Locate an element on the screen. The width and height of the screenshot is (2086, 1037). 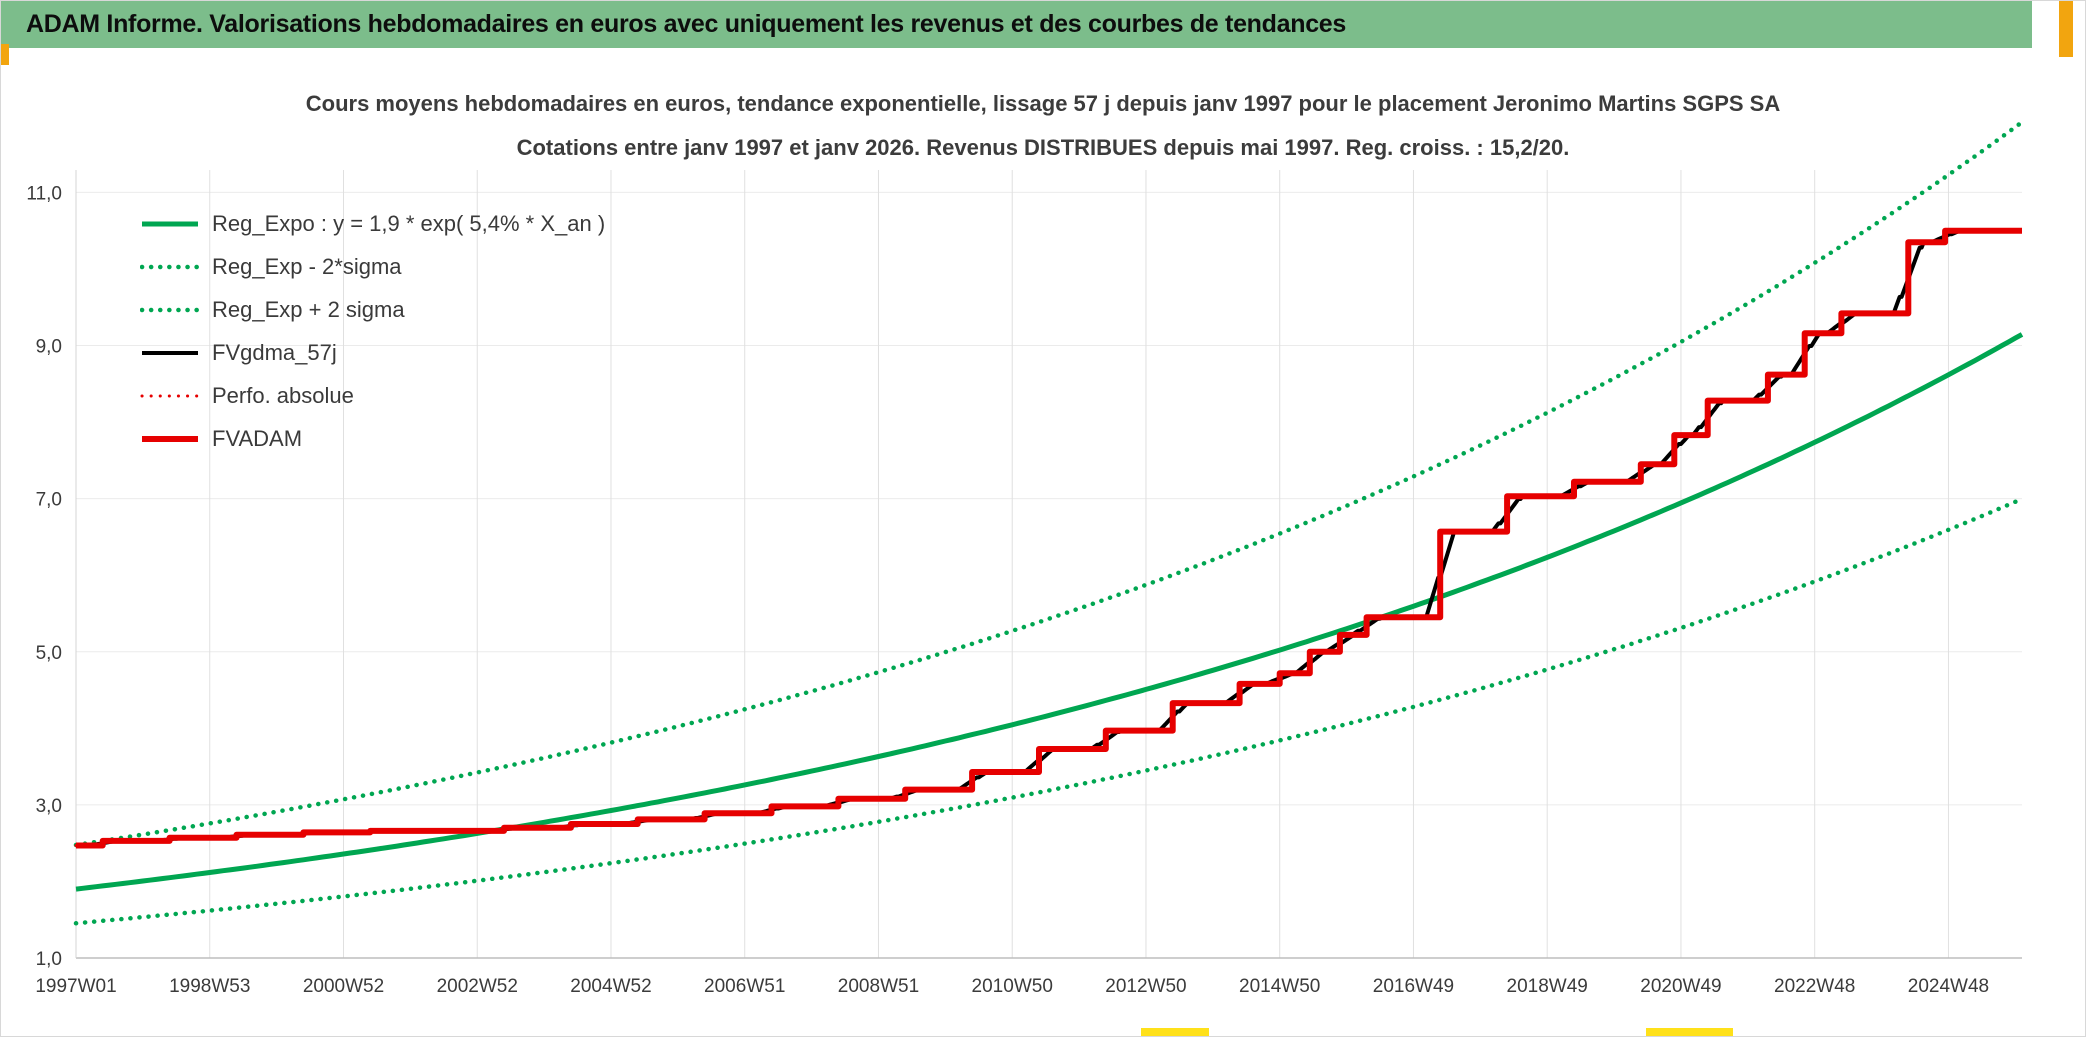
y-tick-label: 1,0 is located at coordinates (49, 959).